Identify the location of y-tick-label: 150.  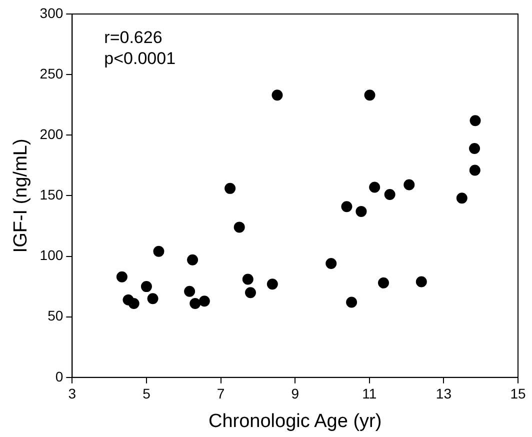
(52, 194).